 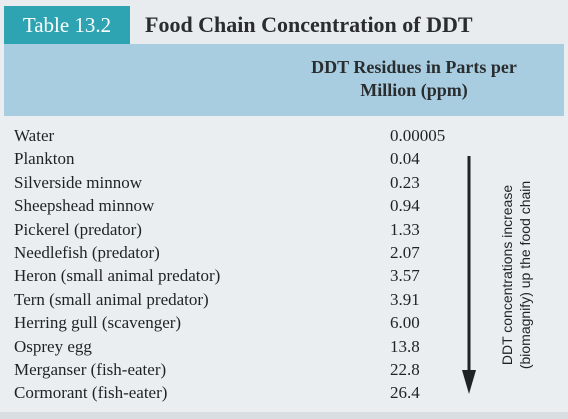 I want to click on row-label: Cormorant (fish-eater), so click(x=91, y=393).